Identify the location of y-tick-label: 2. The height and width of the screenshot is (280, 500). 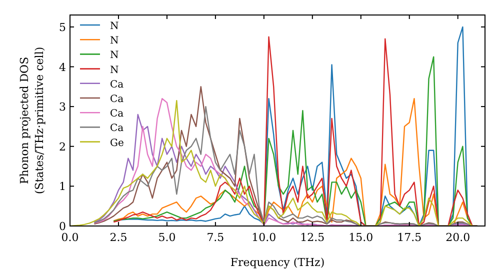
(62, 147).